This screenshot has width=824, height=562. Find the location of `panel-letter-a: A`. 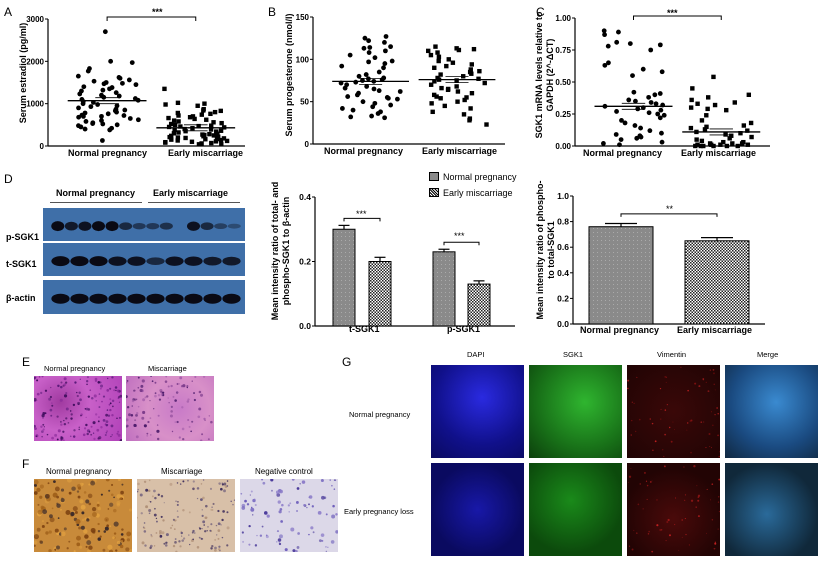

panel-letter-a: A is located at coordinates (8, 12).